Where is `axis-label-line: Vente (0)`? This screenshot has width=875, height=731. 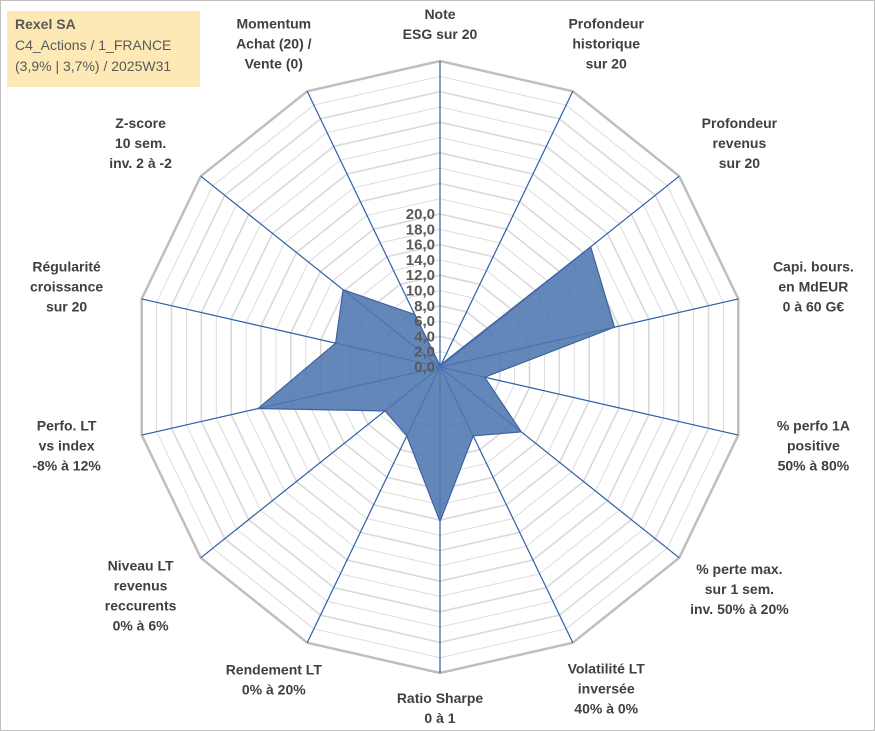 axis-label-line: Vente (0) is located at coordinates (274, 64).